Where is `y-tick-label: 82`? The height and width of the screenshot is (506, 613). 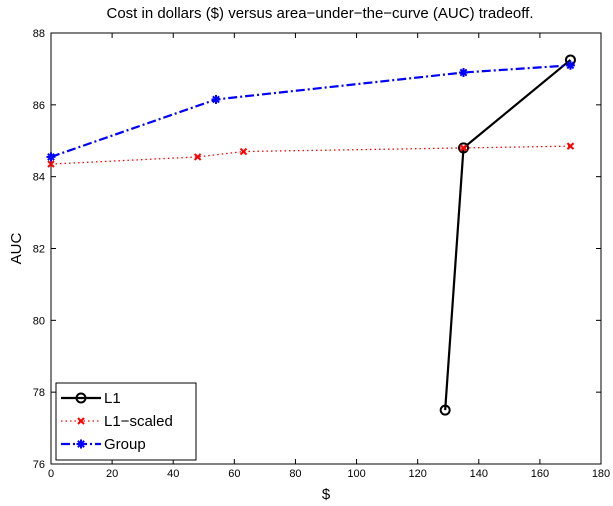
y-tick-label: 82 is located at coordinates (39, 250).